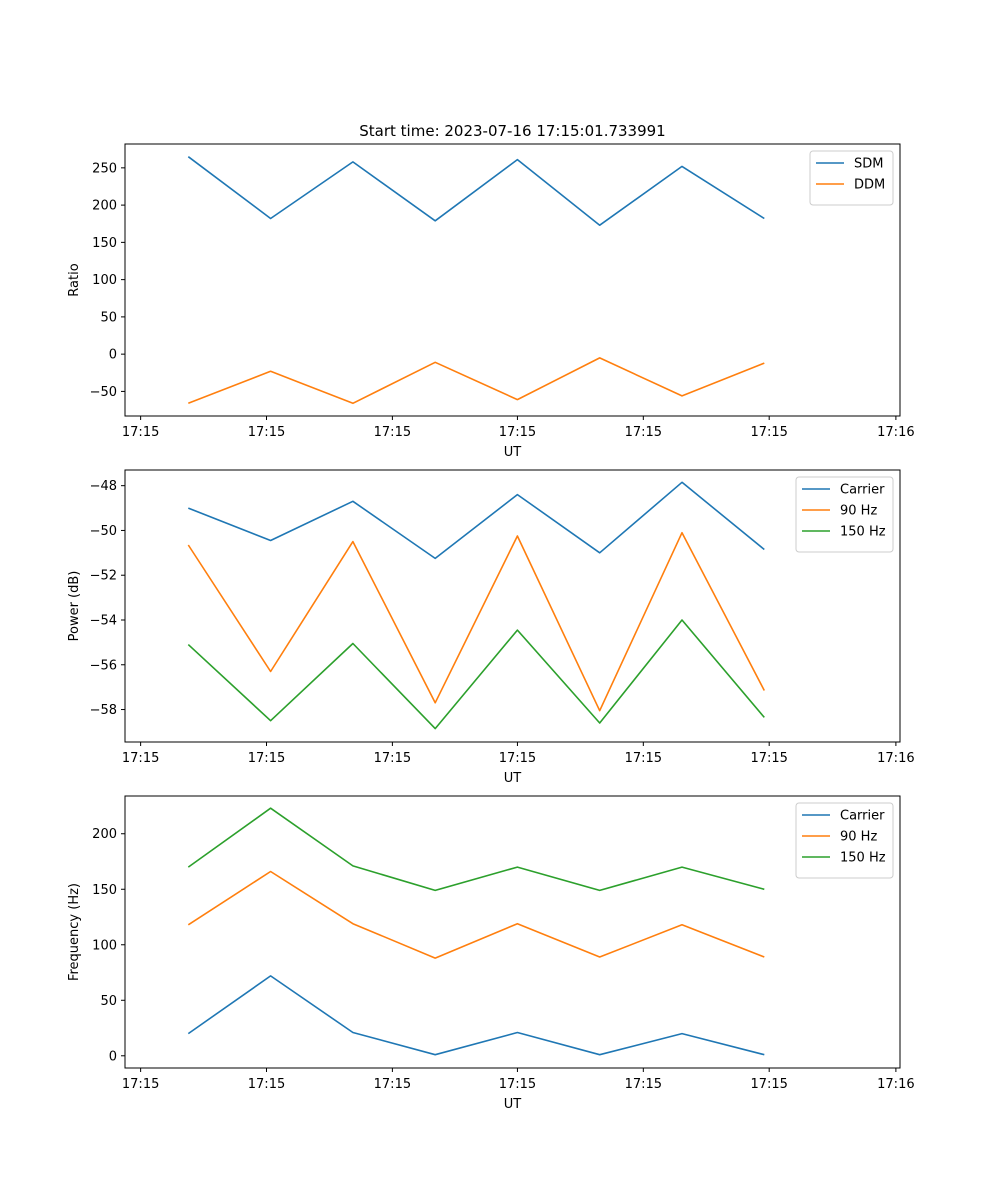  What do you see at coordinates (476, 381) in the screenshot?
I see `series-line-ddm` at bounding box center [476, 381].